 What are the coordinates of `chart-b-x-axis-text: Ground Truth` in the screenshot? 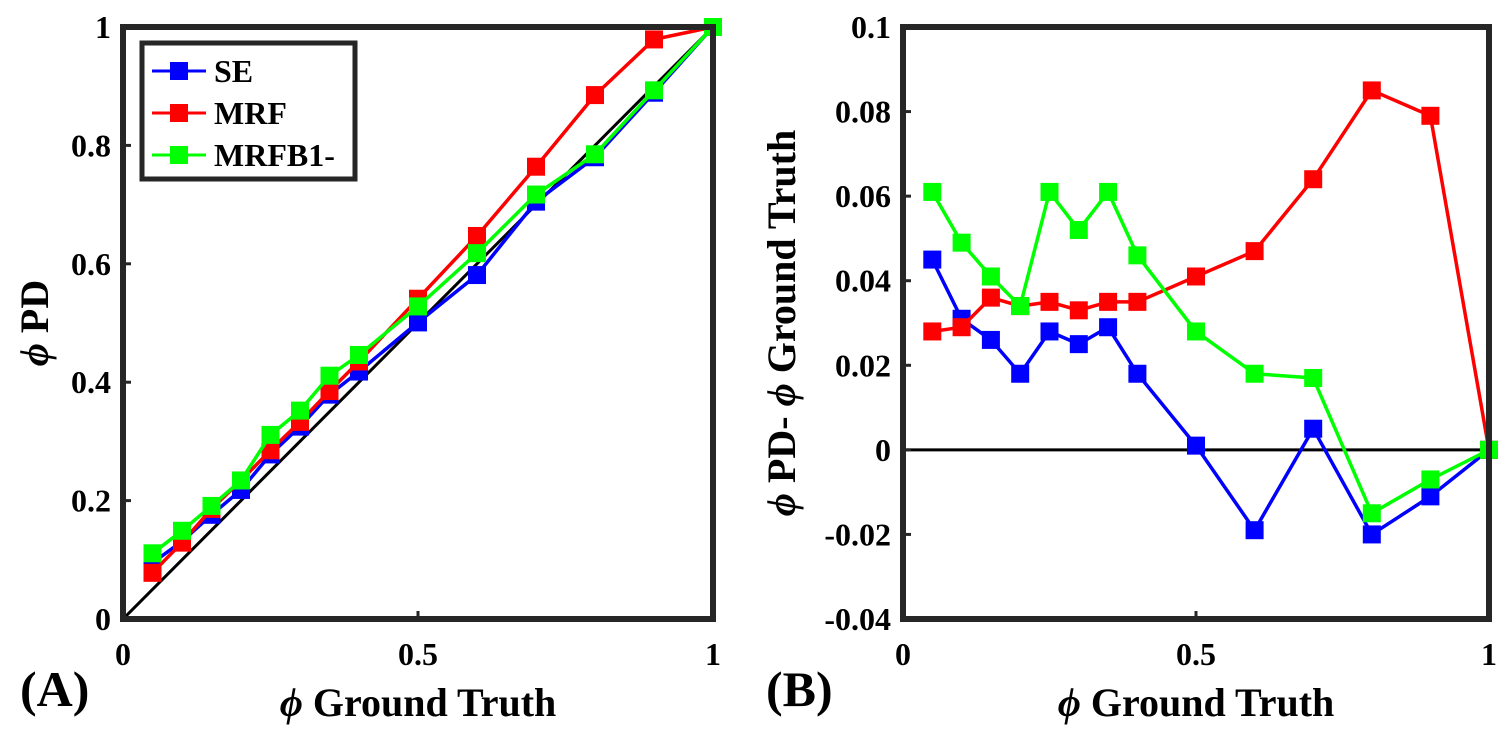 It's located at (1212, 702).